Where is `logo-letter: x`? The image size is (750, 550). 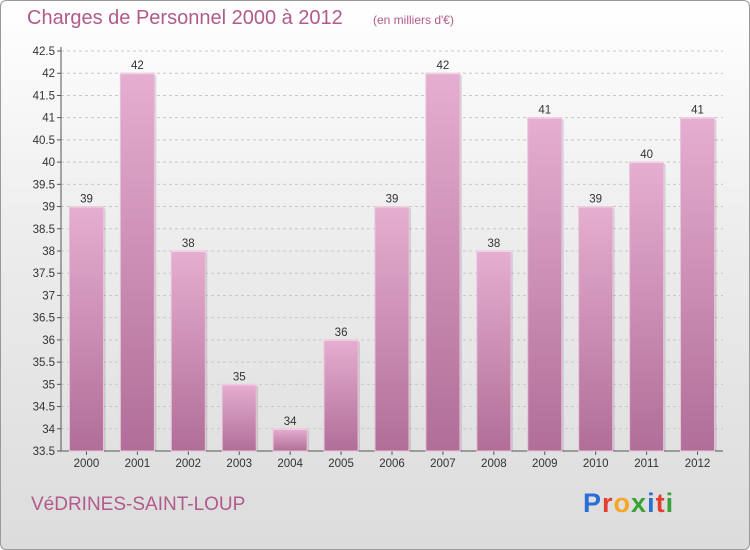 logo-letter: x is located at coordinates (639, 503).